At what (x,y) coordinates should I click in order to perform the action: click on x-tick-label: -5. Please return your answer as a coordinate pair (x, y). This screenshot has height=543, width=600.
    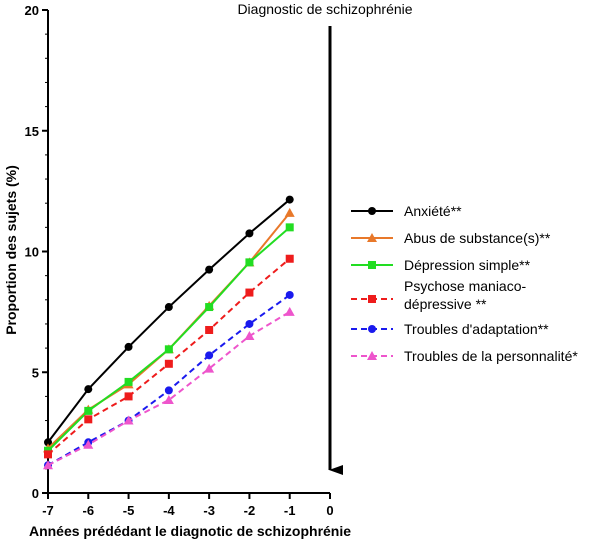
    Looking at the image, I should click on (129, 510).